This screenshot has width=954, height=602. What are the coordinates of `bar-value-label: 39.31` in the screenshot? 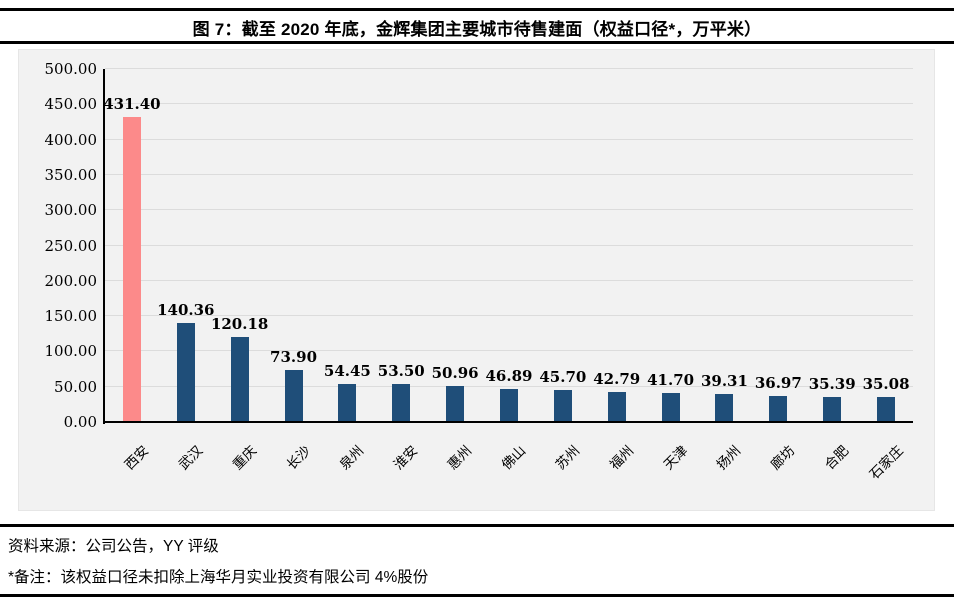 It's located at (724, 381).